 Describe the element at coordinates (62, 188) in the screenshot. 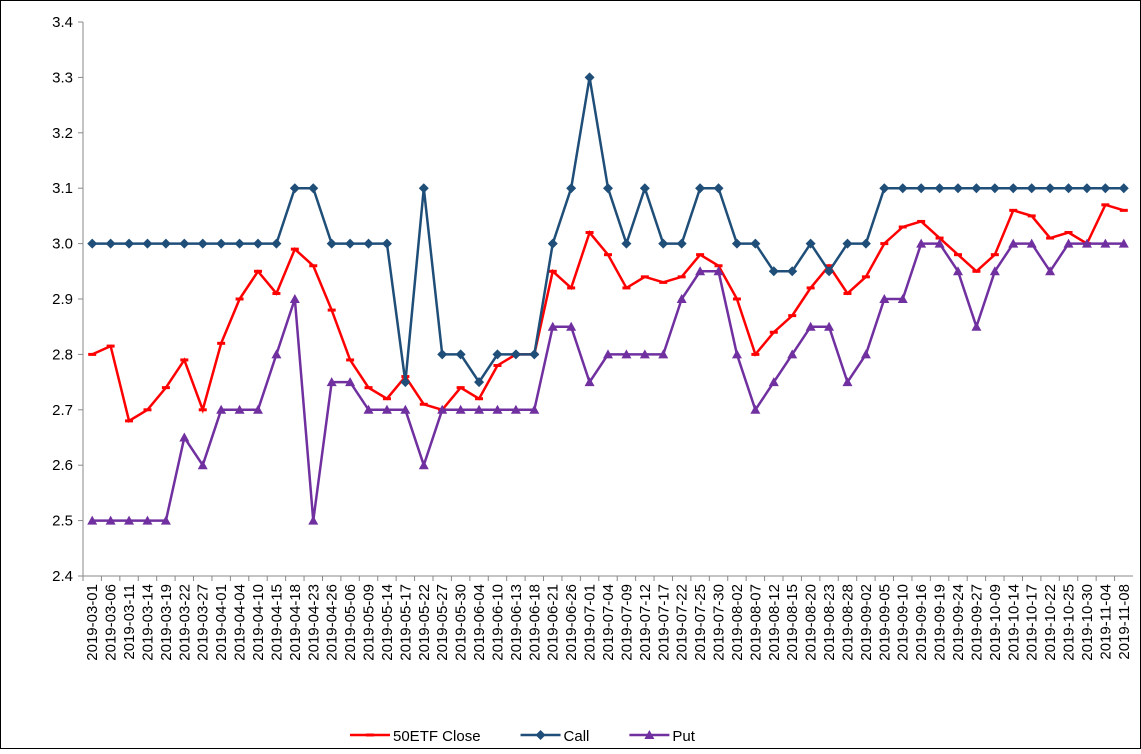

I see `y-tick-label: 3.1` at that location.